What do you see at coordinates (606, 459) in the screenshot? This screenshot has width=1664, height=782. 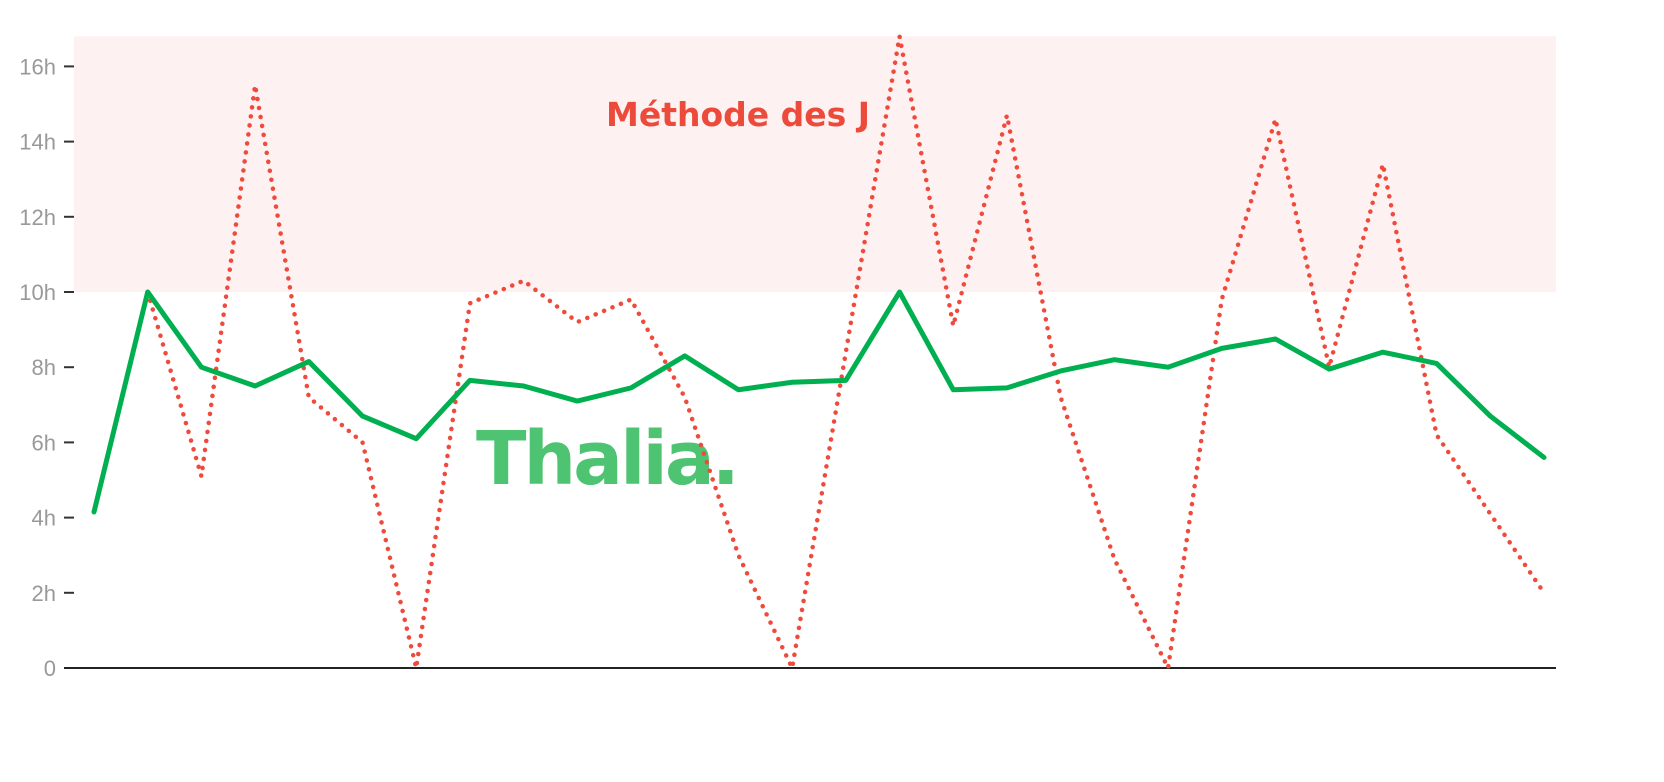 I see `thalia-logo: Thalia.` at bounding box center [606, 459].